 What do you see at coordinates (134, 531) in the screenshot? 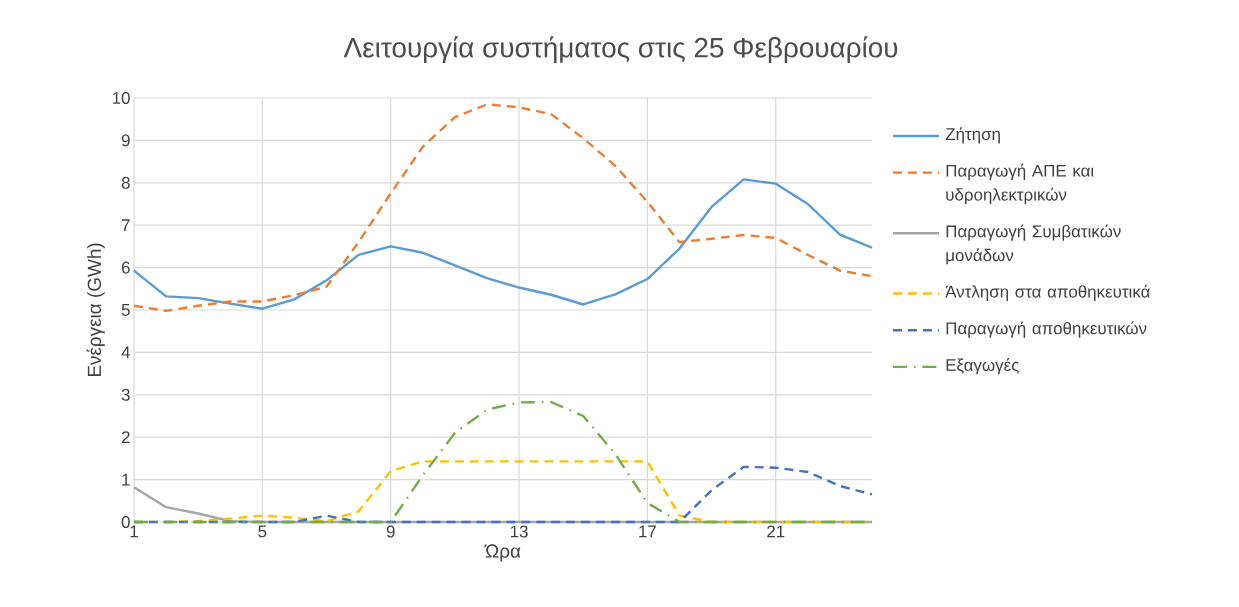
I see `x-tick-label: 1` at bounding box center [134, 531].